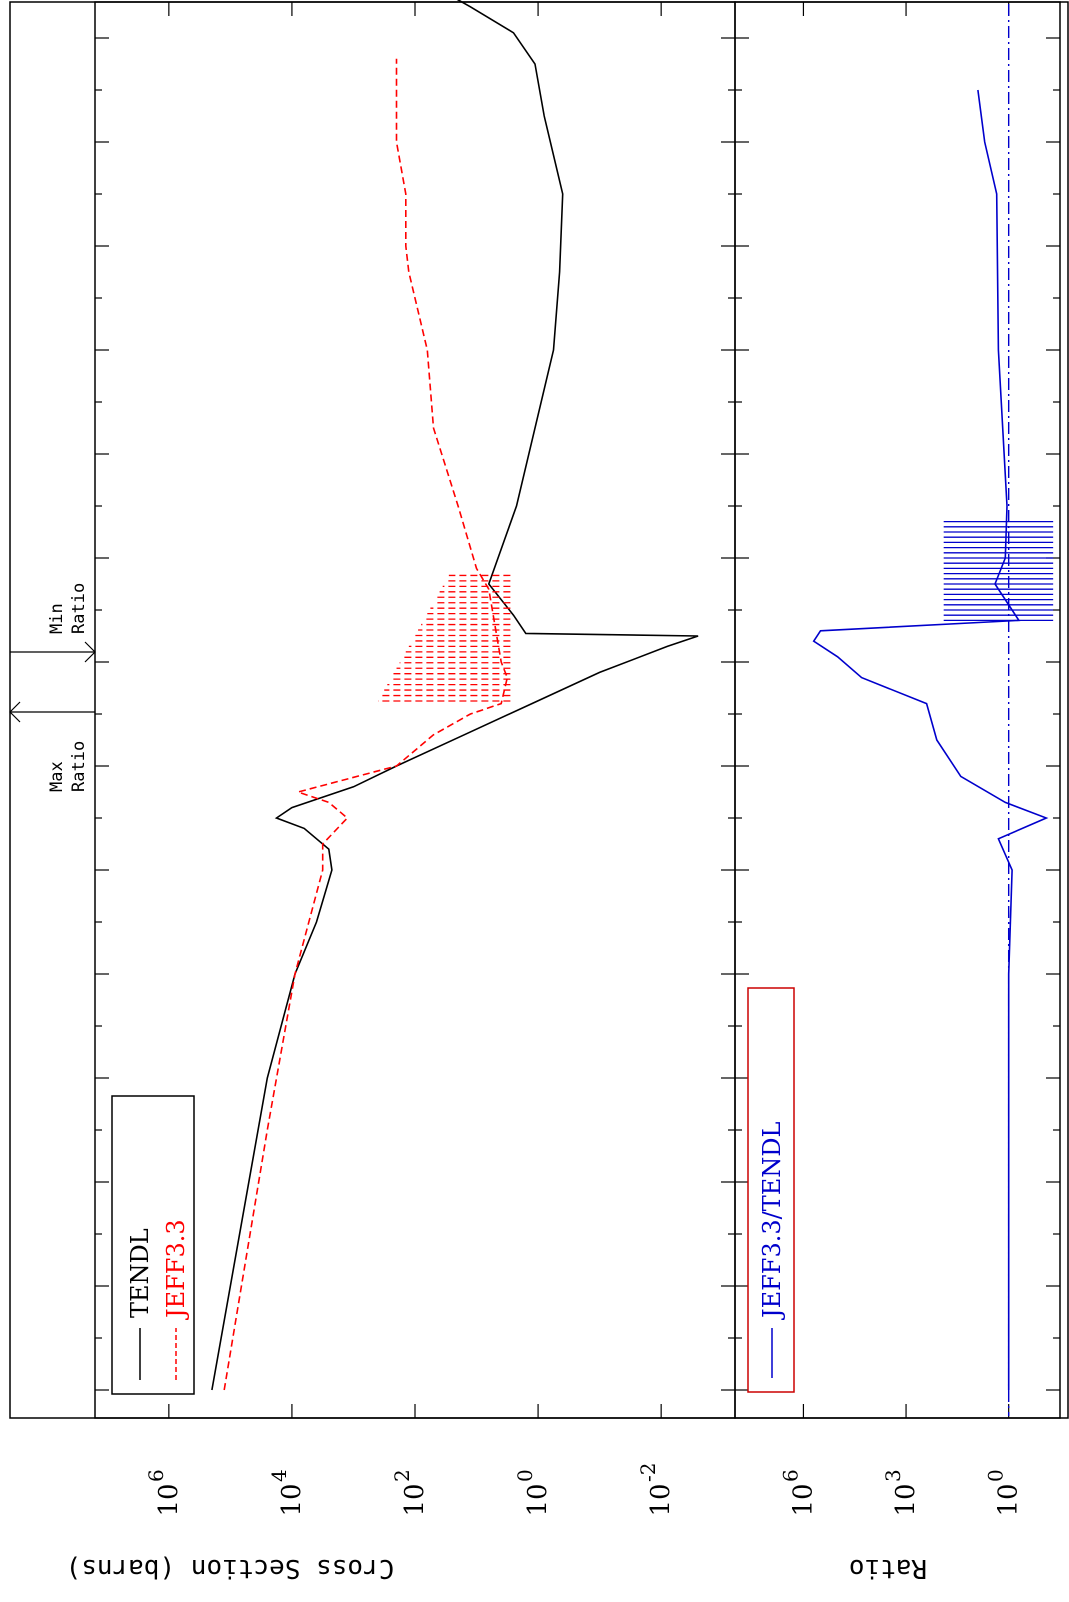  I want to click on max-ratio-arrow-head, so click(15, 712).